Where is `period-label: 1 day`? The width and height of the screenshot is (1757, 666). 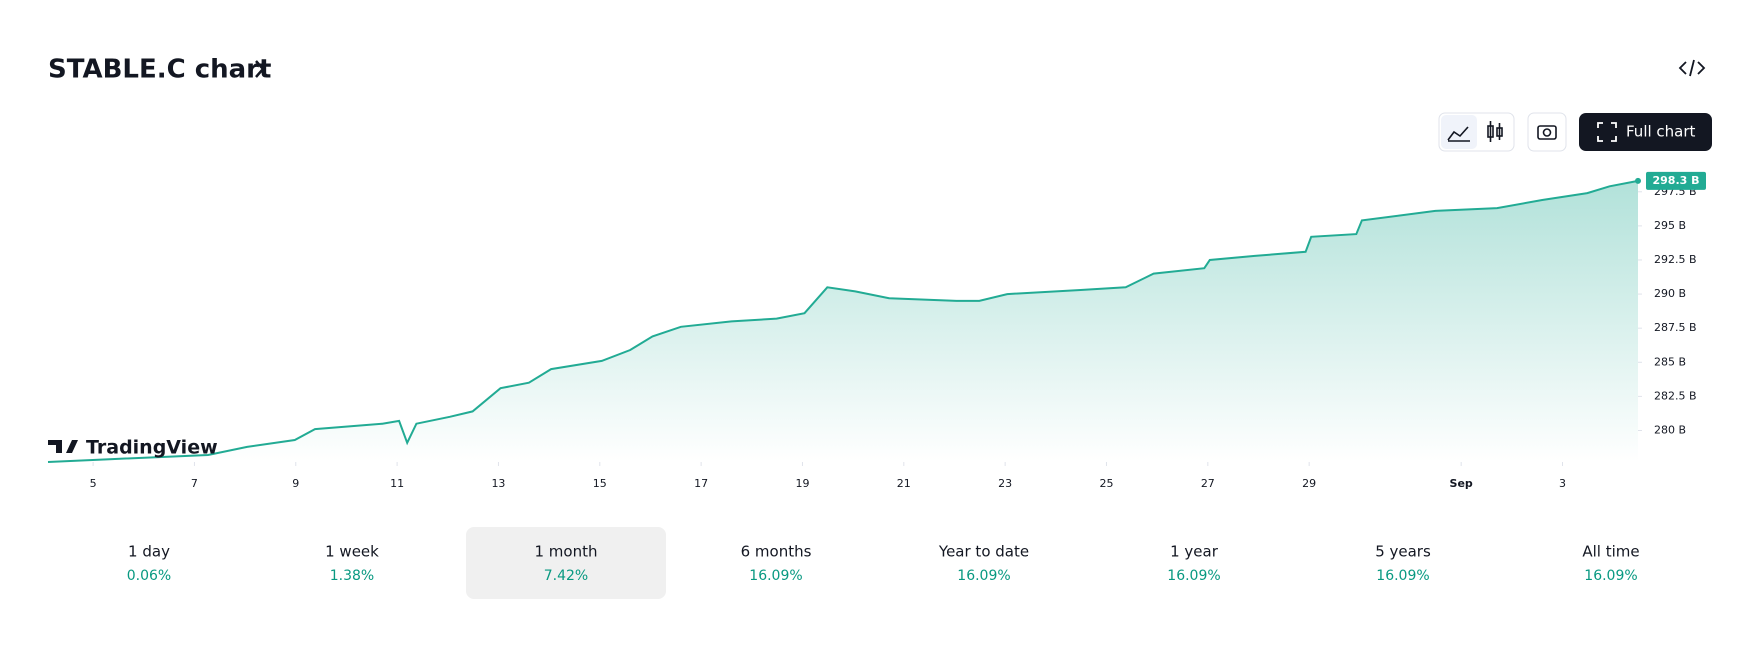 period-label: 1 day is located at coordinates (149, 552).